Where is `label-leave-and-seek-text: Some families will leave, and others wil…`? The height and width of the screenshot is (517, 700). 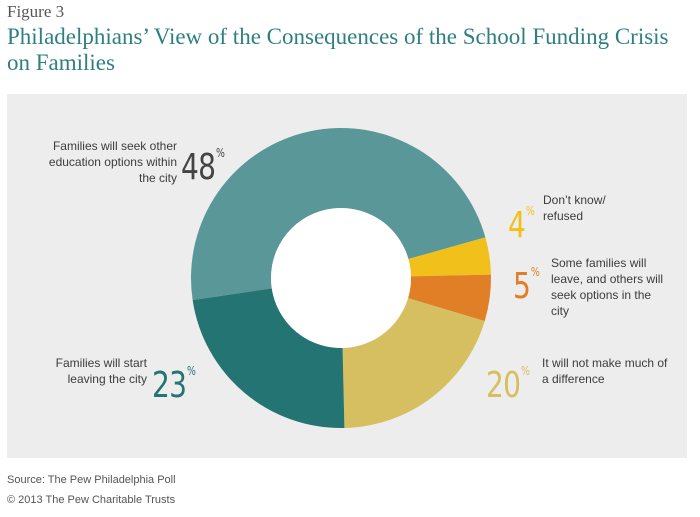 label-leave-and-seek-text: Some families will leave, and others wil… is located at coordinates (607, 287).